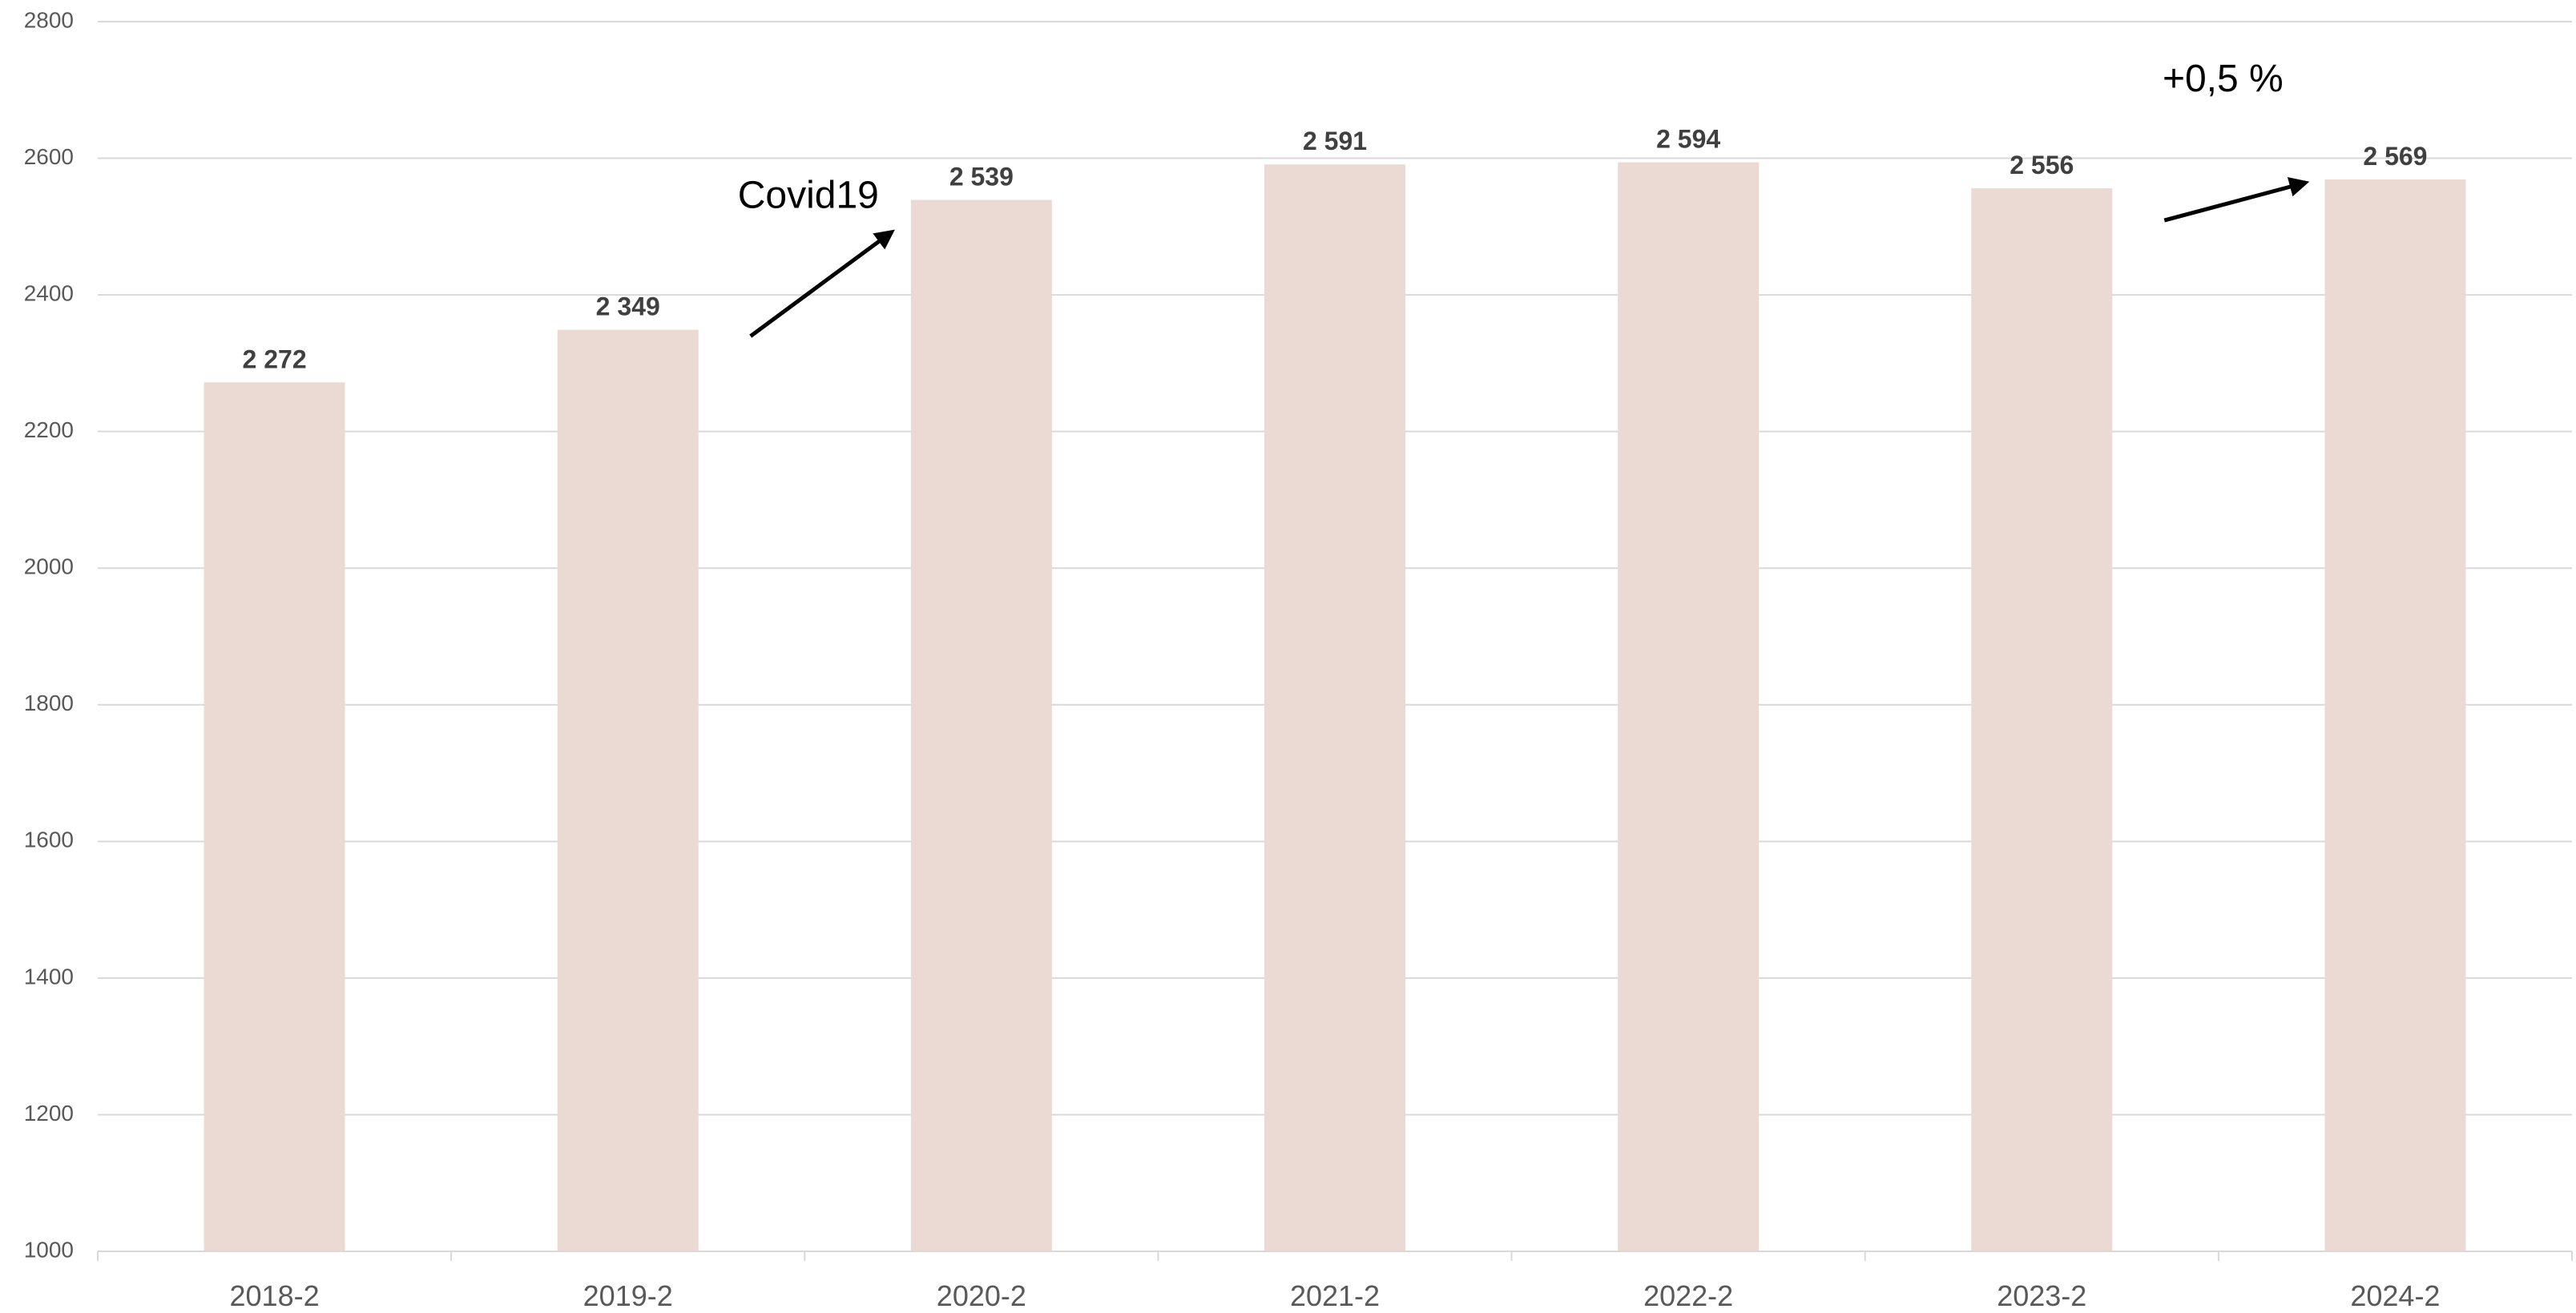  What do you see at coordinates (49, 840) in the screenshot?
I see `y-tick-label: 1600` at bounding box center [49, 840].